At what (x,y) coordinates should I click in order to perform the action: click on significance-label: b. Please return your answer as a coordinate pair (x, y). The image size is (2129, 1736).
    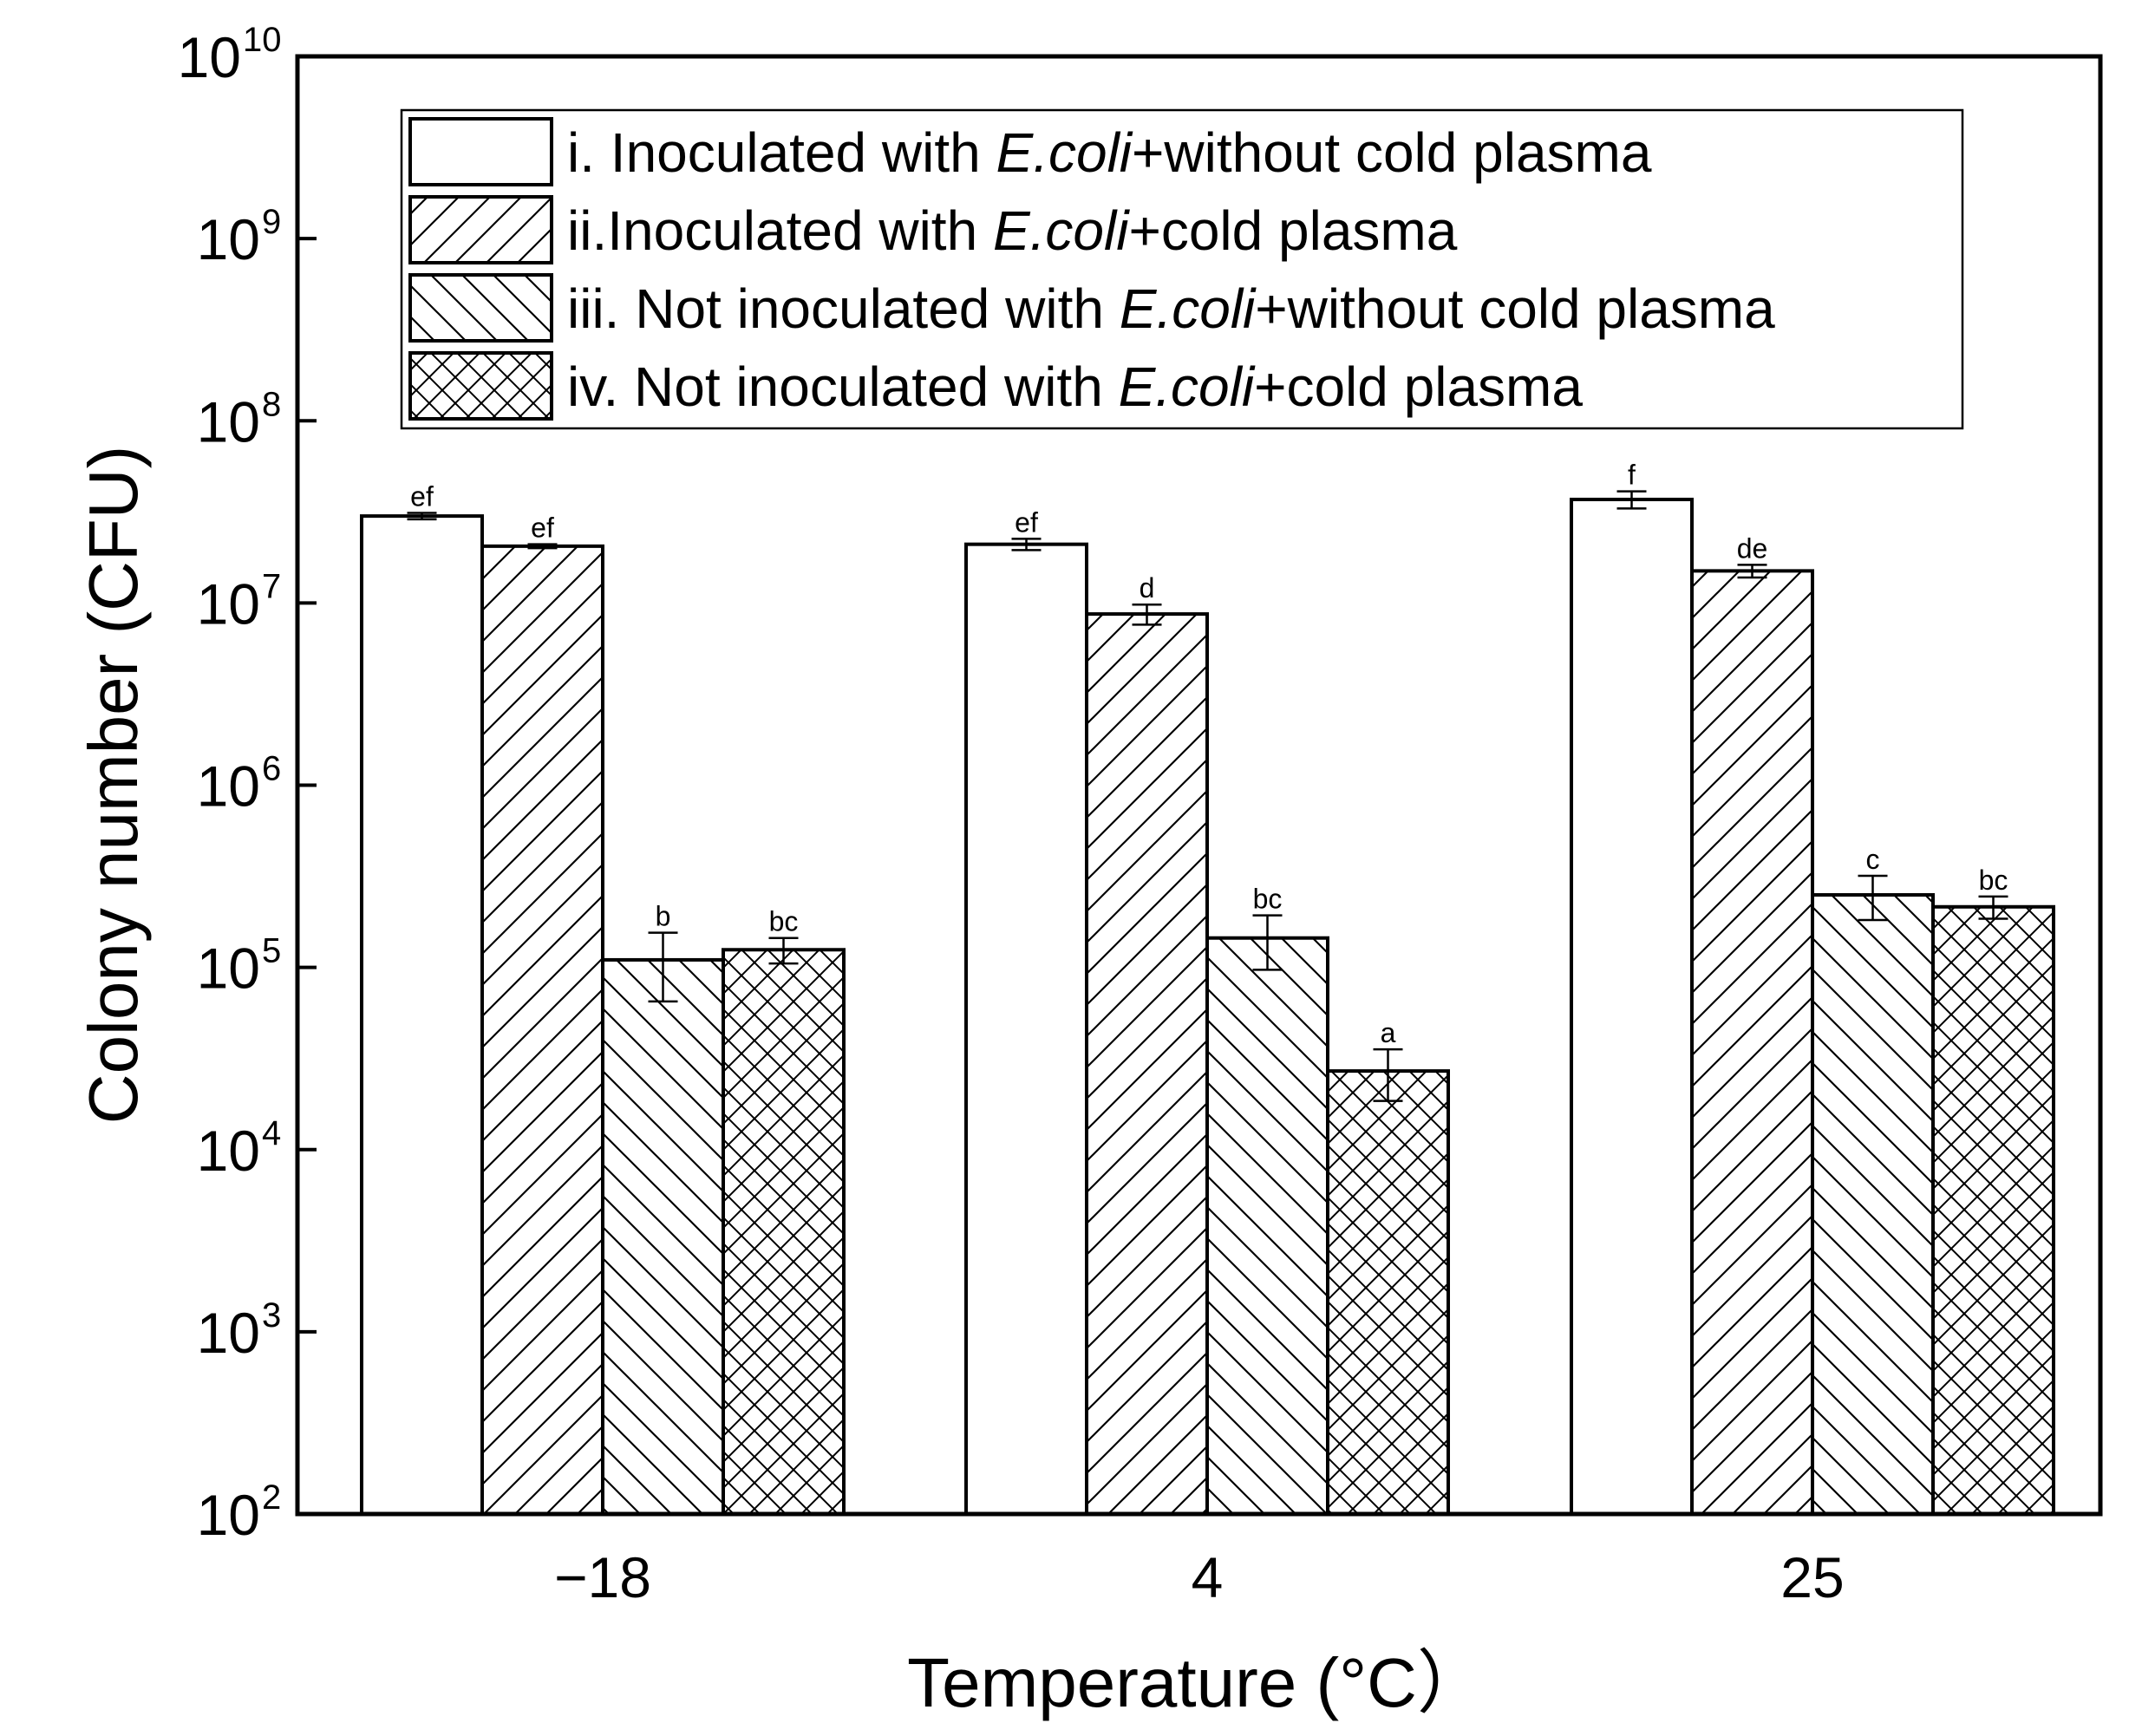
    Looking at the image, I should click on (664, 917).